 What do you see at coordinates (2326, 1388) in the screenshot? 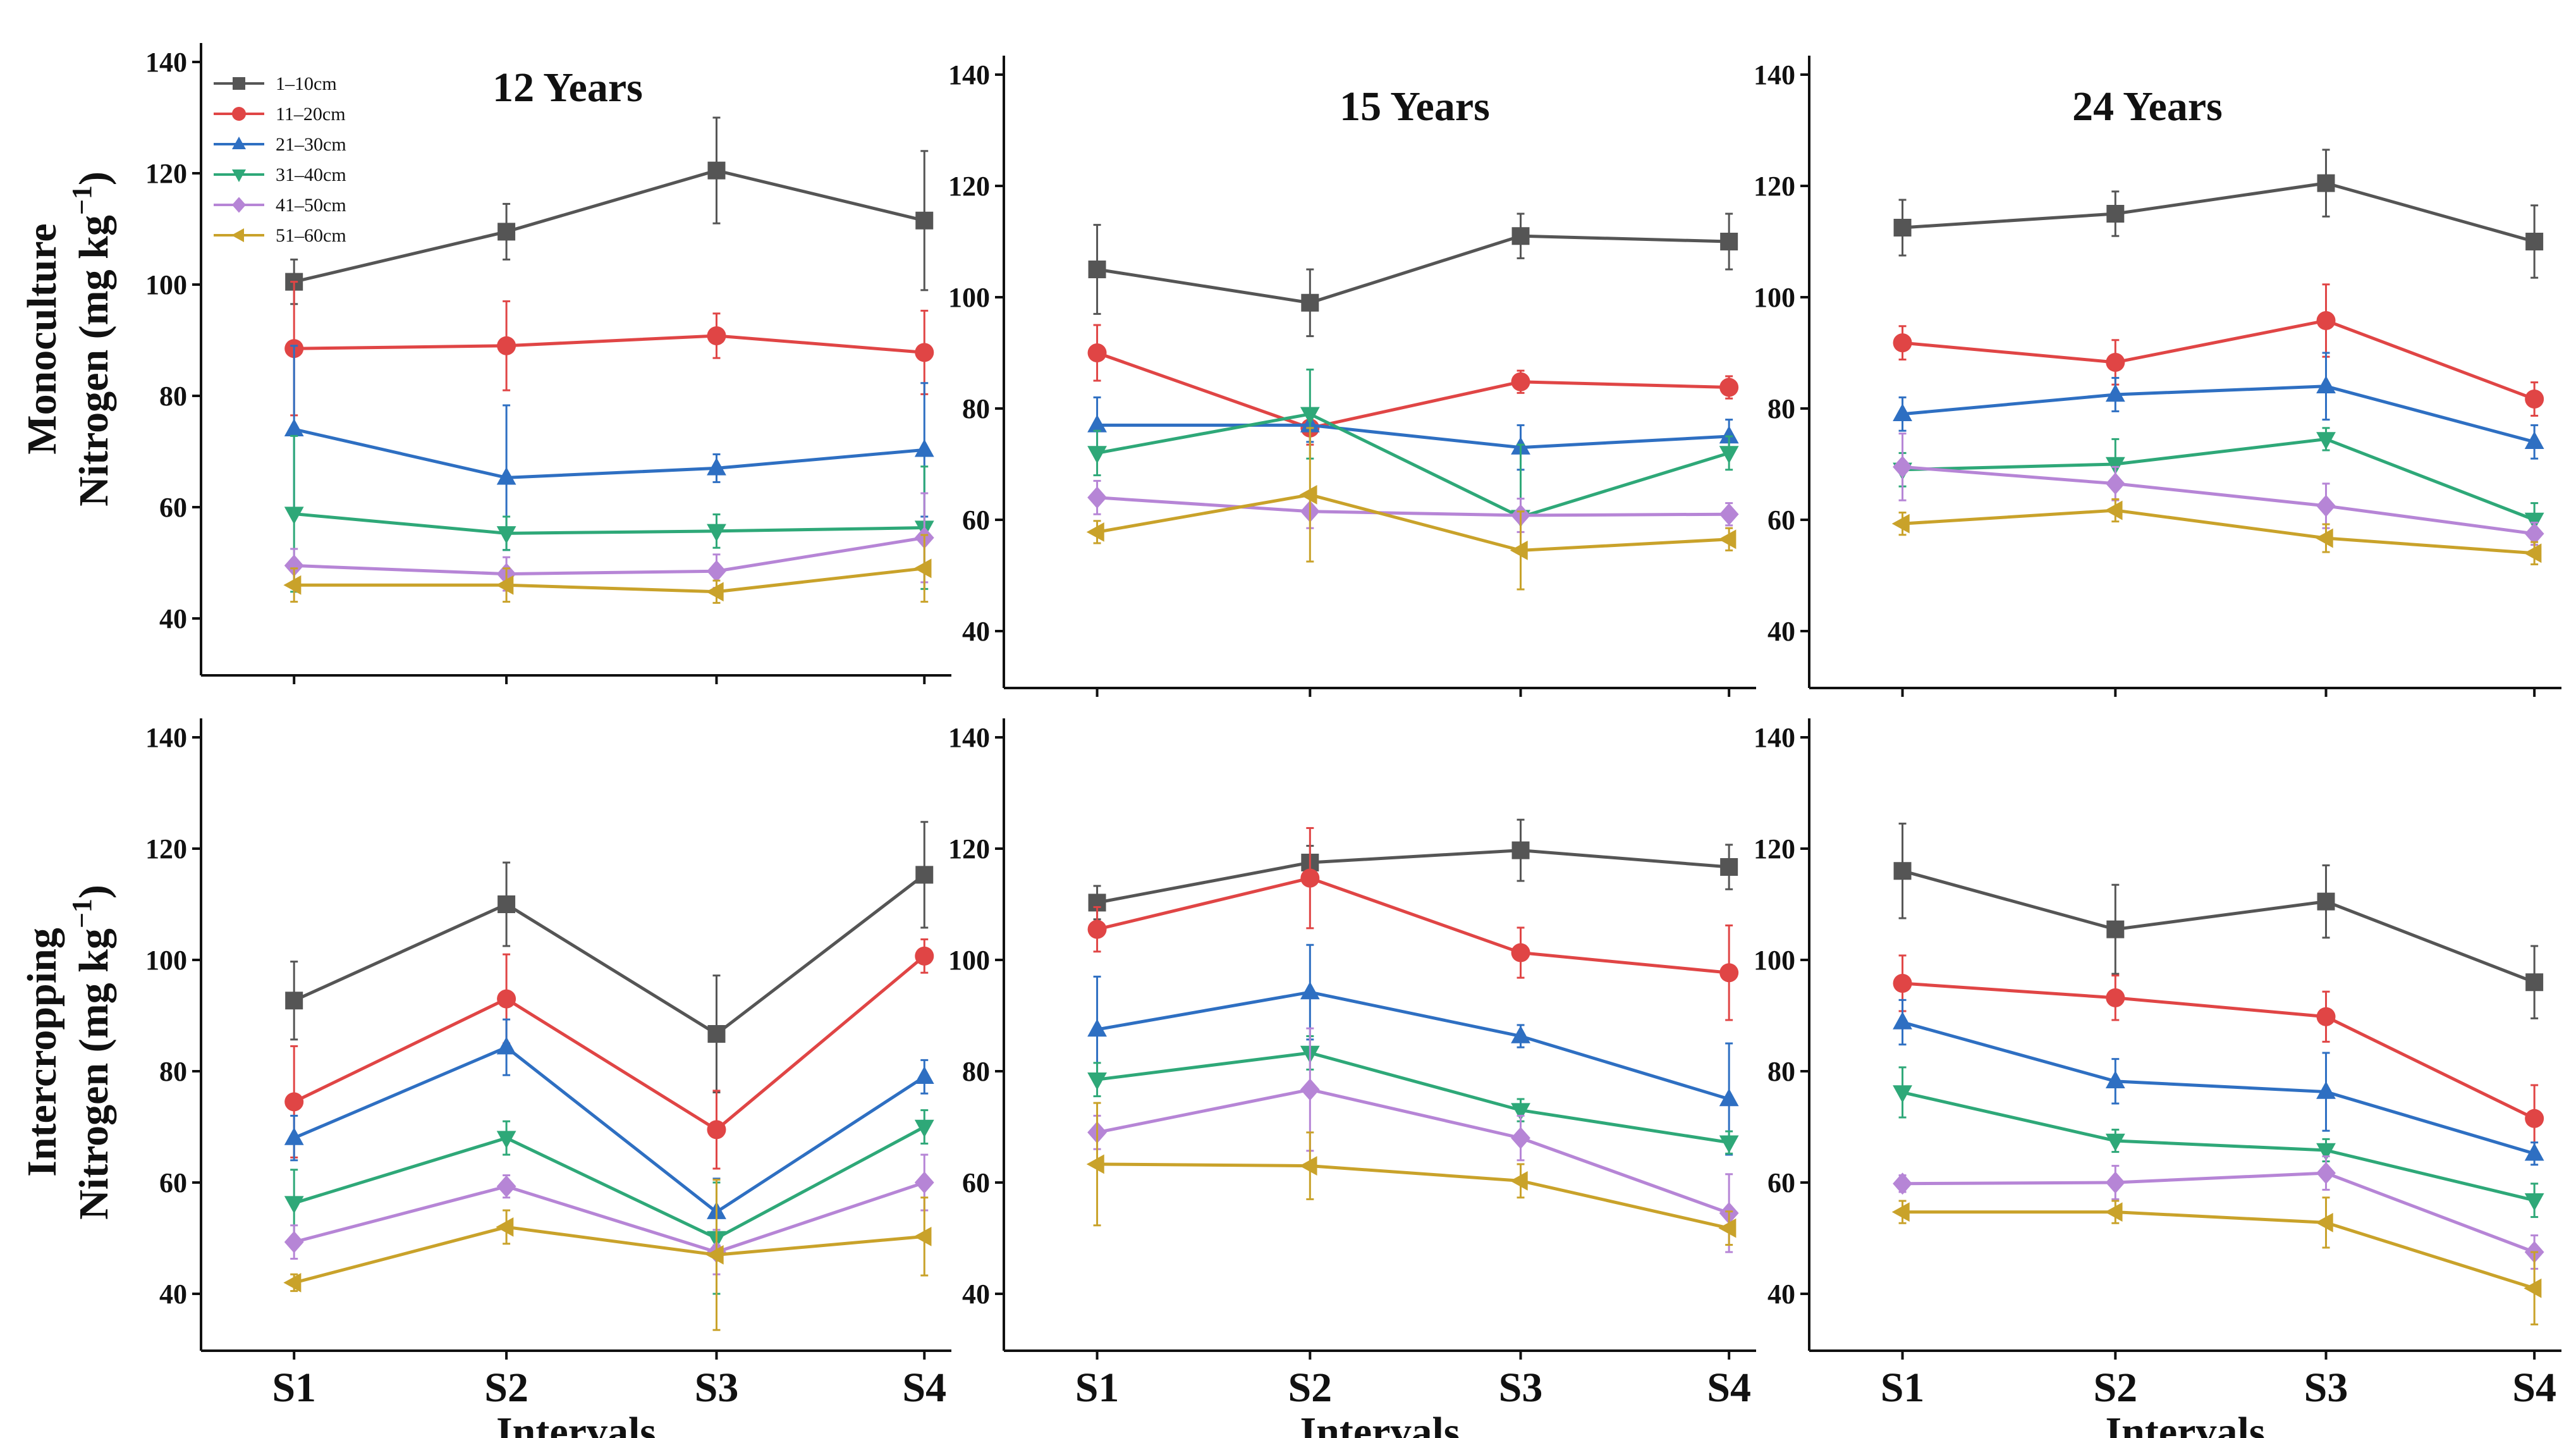
I see `x-tick-label: S3` at bounding box center [2326, 1388].